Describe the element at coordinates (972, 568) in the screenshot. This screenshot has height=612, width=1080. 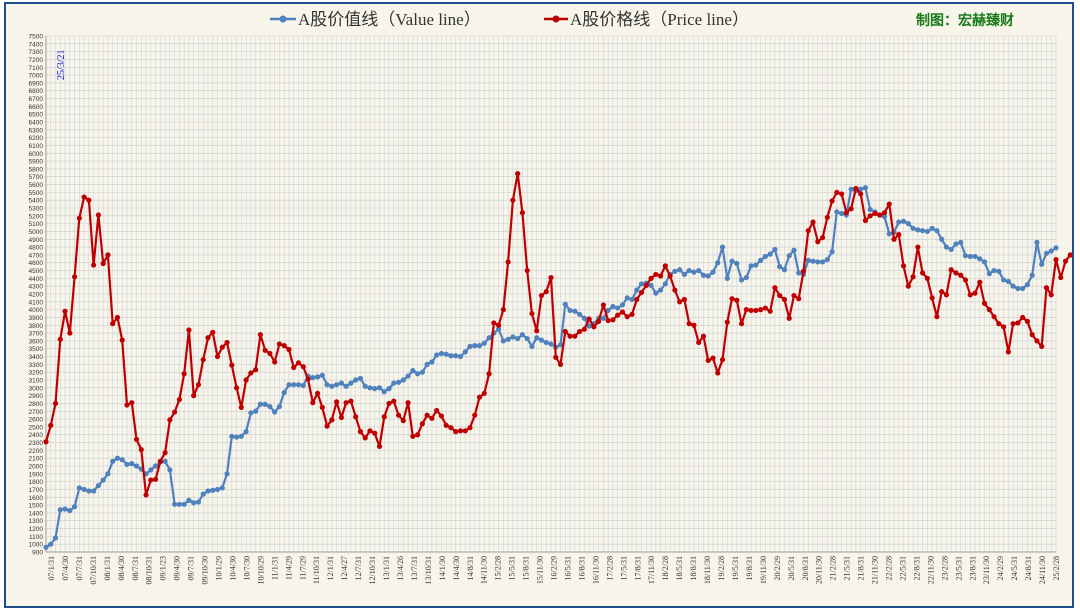
I see `x-tick-label: 23/8/31` at that location.